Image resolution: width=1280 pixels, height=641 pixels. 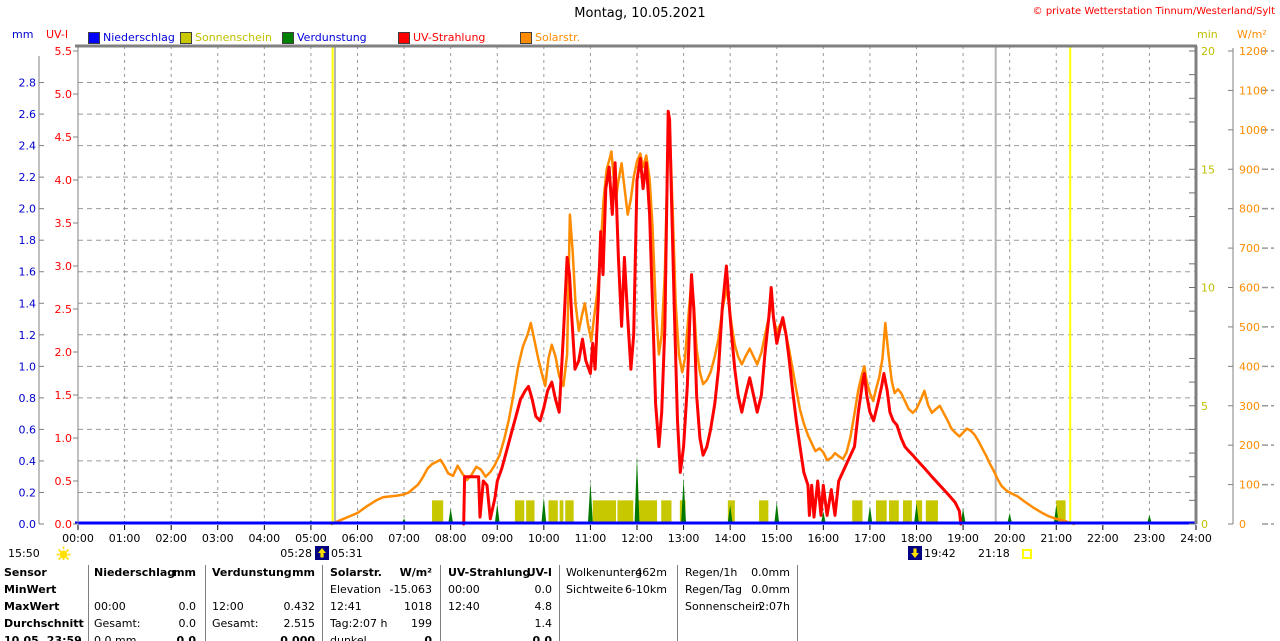 I want to click on tick-label: 5, so click(x=1204, y=406).